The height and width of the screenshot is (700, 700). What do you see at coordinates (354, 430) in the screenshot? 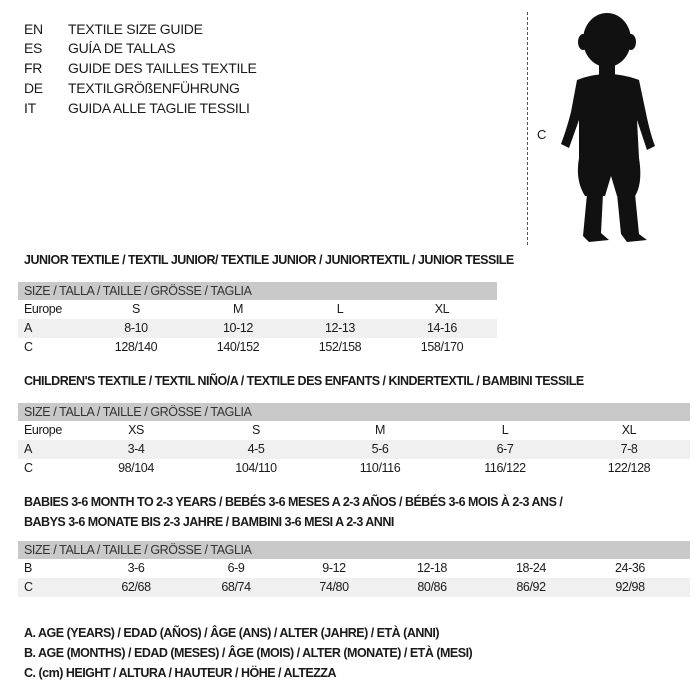
I see `table-row: Europe XS S M L XL` at bounding box center [354, 430].